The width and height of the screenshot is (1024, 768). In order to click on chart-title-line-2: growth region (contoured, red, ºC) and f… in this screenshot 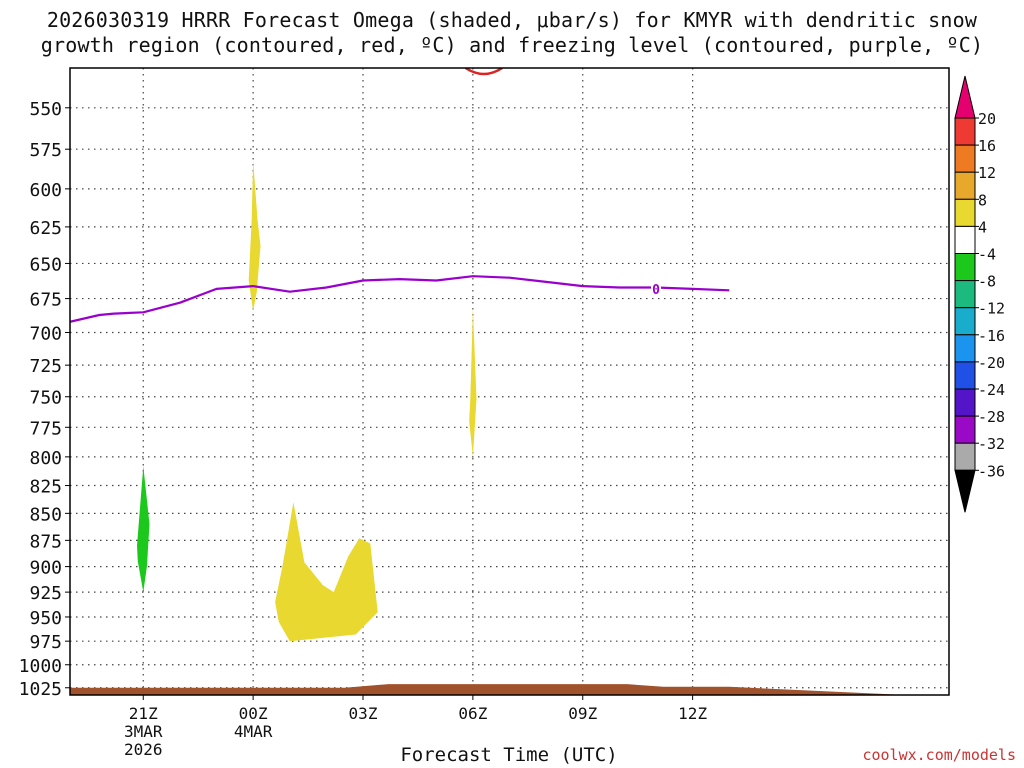, I will do `click(512, 45)`.